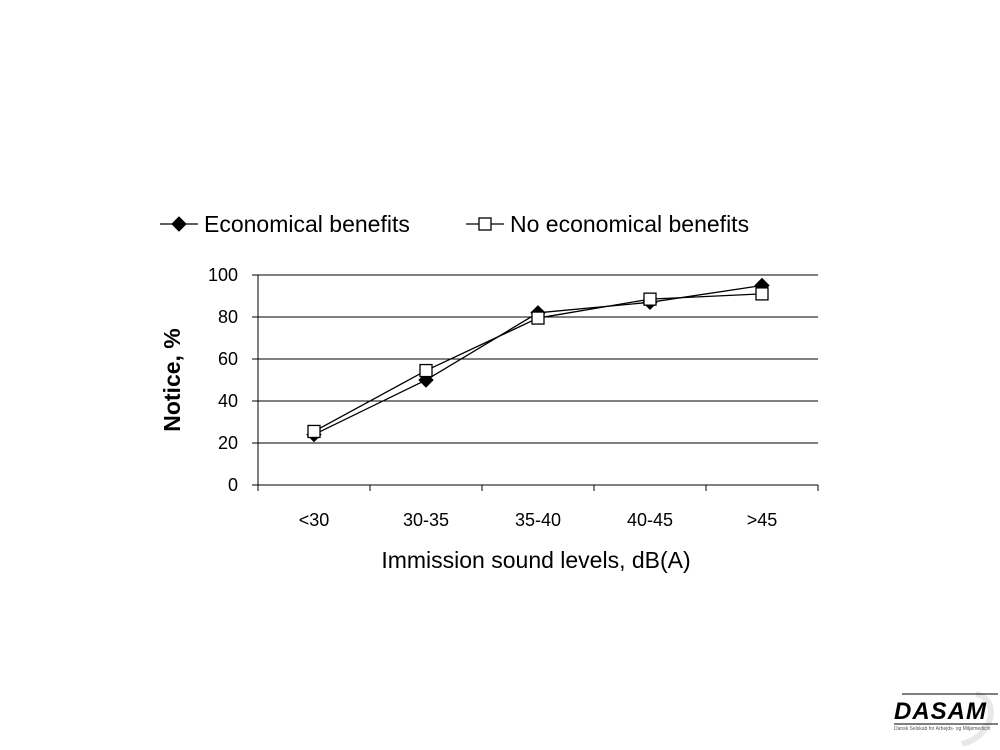 Image resolution: width=1000 pixels, height=750 pixels. I want to click on x-axis-title: Immission sound levels, dB(A), so click(535, 560).